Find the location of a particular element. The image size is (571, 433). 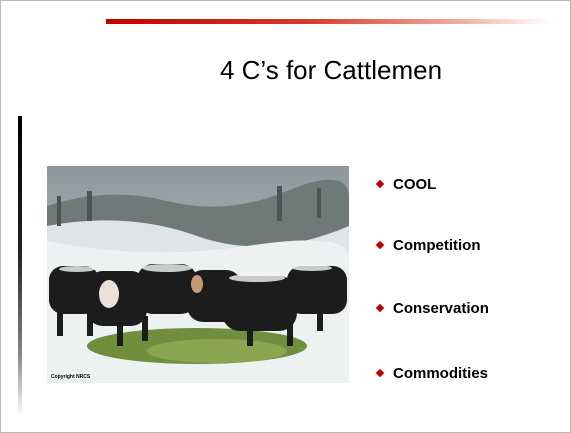

accent-line is located at coordinates (328, 21).